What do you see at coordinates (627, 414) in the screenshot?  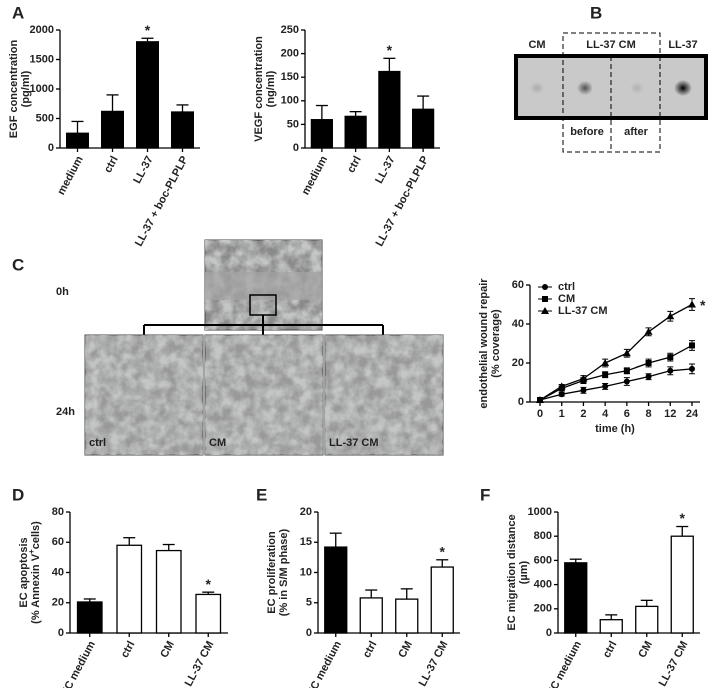 I see `x-tick-label: 6` at bounding box center [627, 414].